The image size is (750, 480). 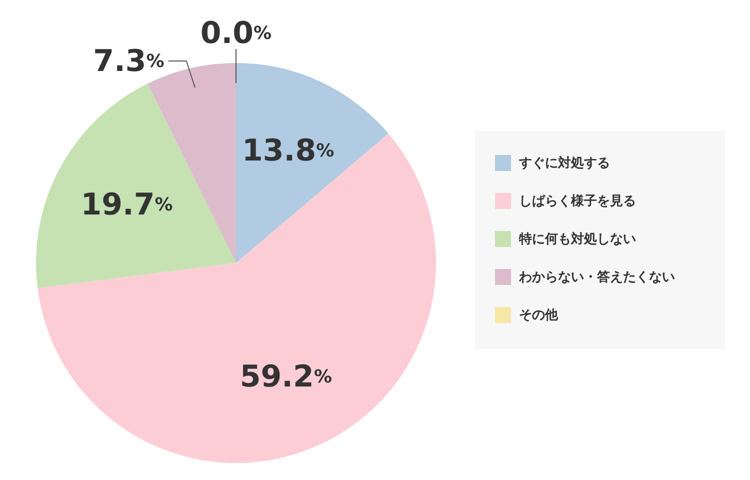 I want to click on data-label: 7.3%, so click(x=128, y=61).